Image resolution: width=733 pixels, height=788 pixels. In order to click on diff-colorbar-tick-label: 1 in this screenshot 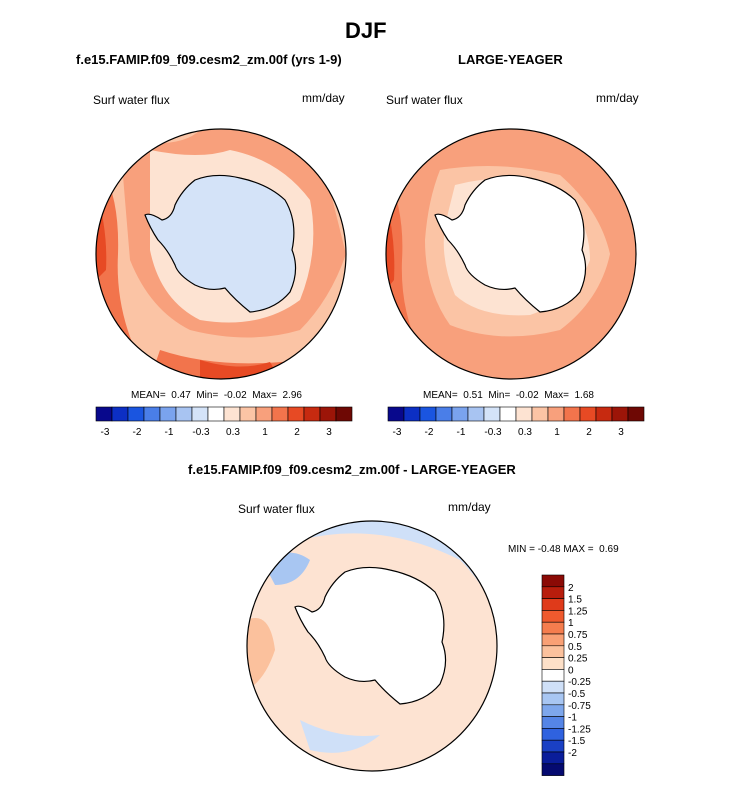, I will do `click(571, 623)`.